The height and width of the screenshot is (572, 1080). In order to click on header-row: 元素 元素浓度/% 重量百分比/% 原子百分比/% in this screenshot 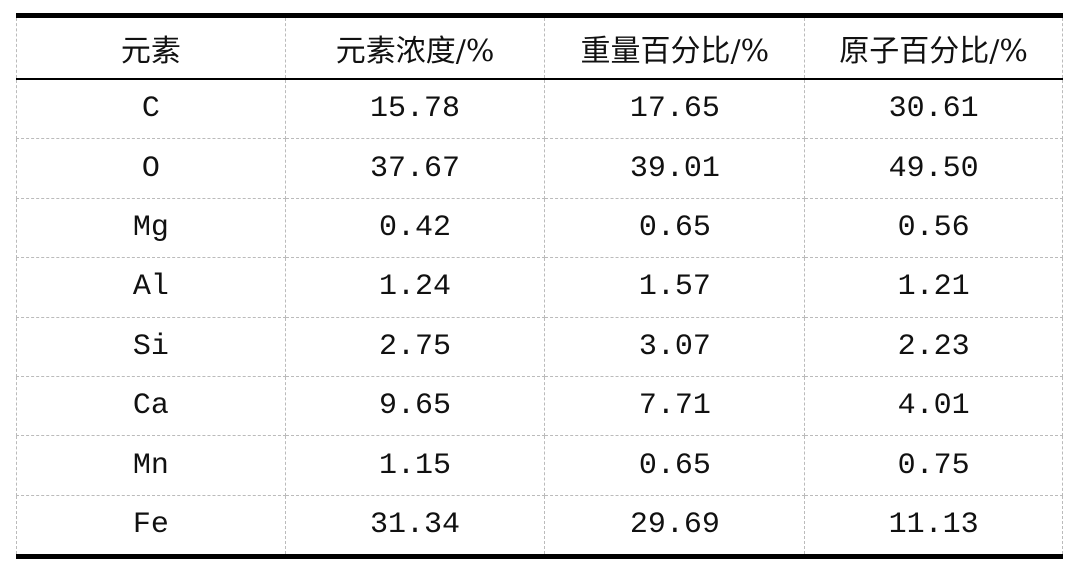, I will do `click(539, 47)`.